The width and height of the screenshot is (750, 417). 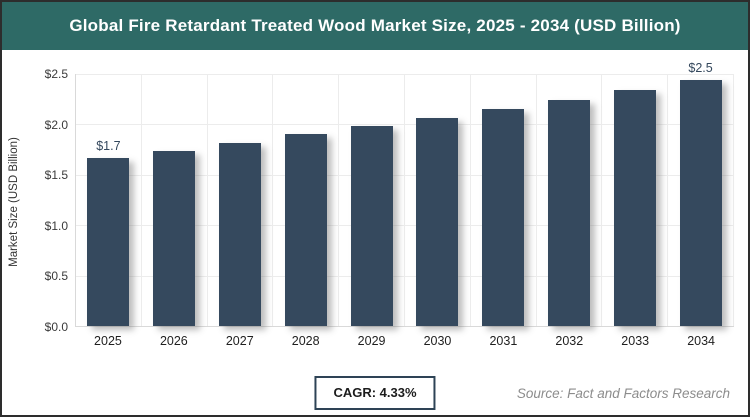 I want to click on y-tick-label: $0.5, so click(x=56, y=276).